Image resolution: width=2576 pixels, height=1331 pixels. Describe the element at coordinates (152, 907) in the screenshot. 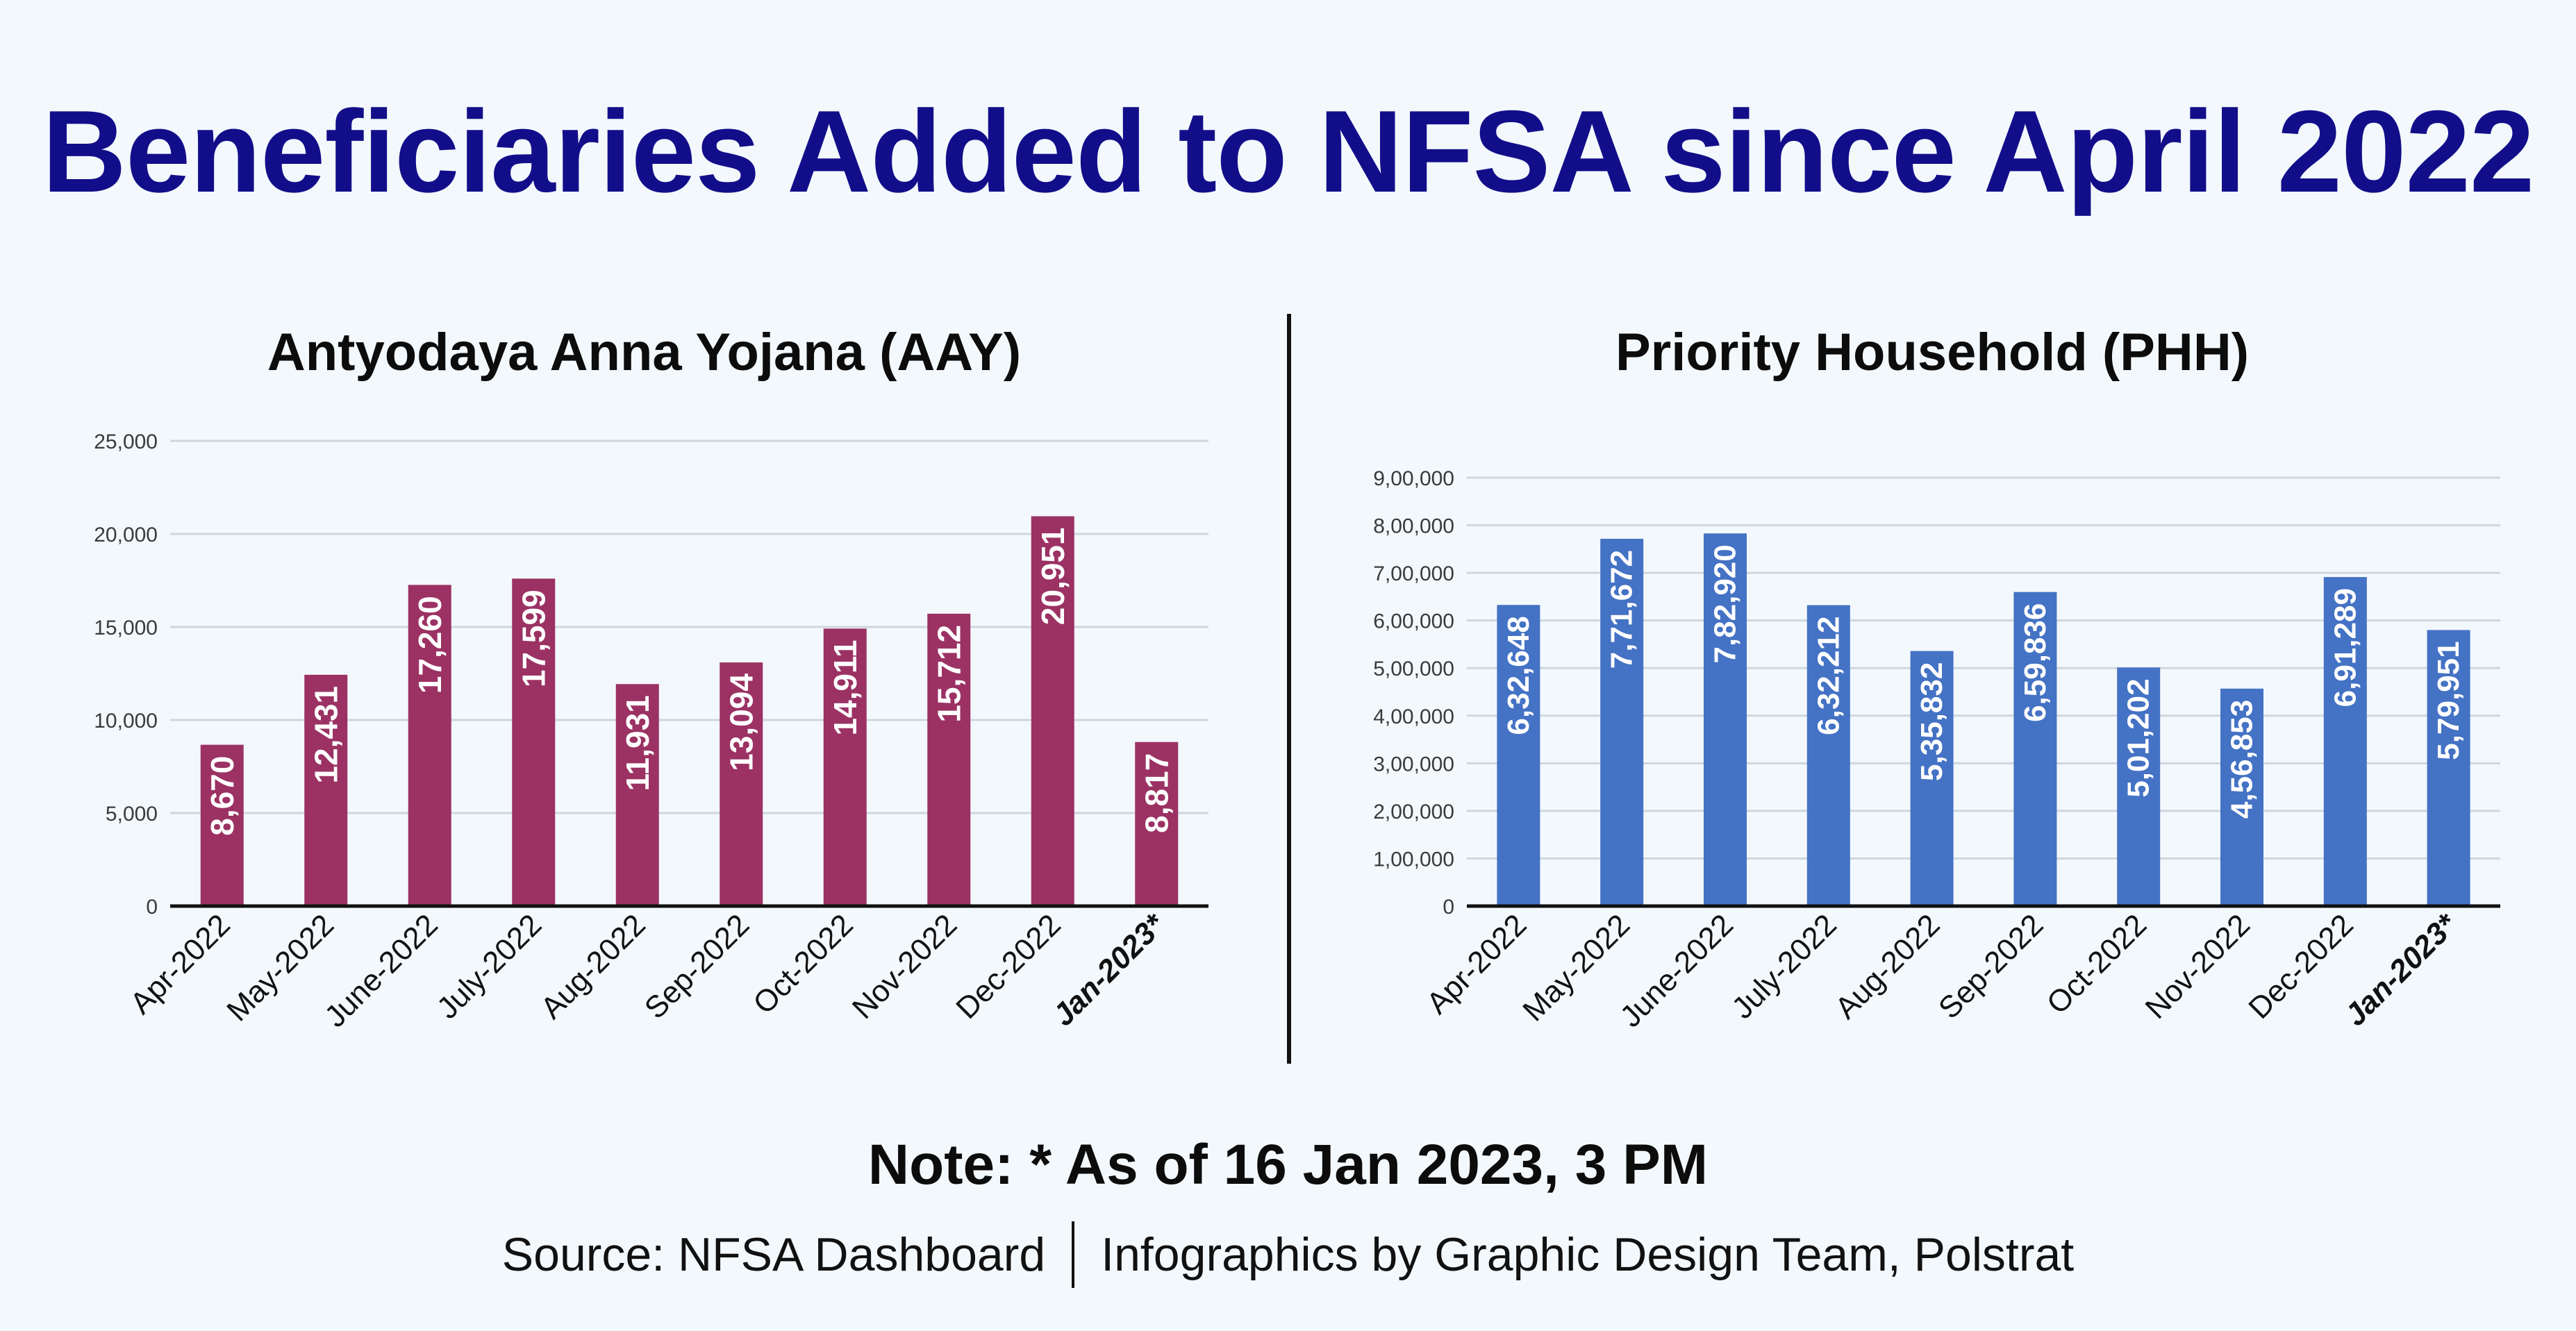

I see `aay-ytick-label: 0` at that location.